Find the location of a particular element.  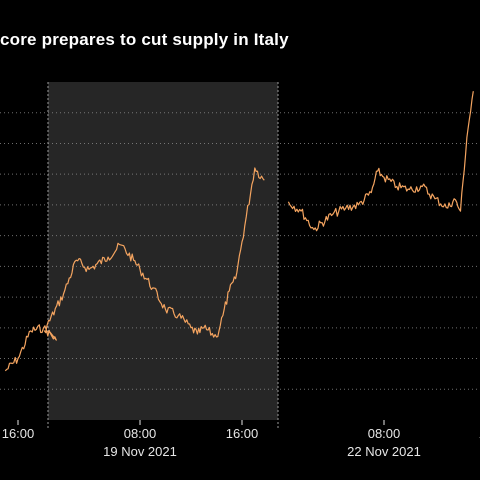

chart-title: core prepares to cut supply in Italy is located at coordinates (144, 39).